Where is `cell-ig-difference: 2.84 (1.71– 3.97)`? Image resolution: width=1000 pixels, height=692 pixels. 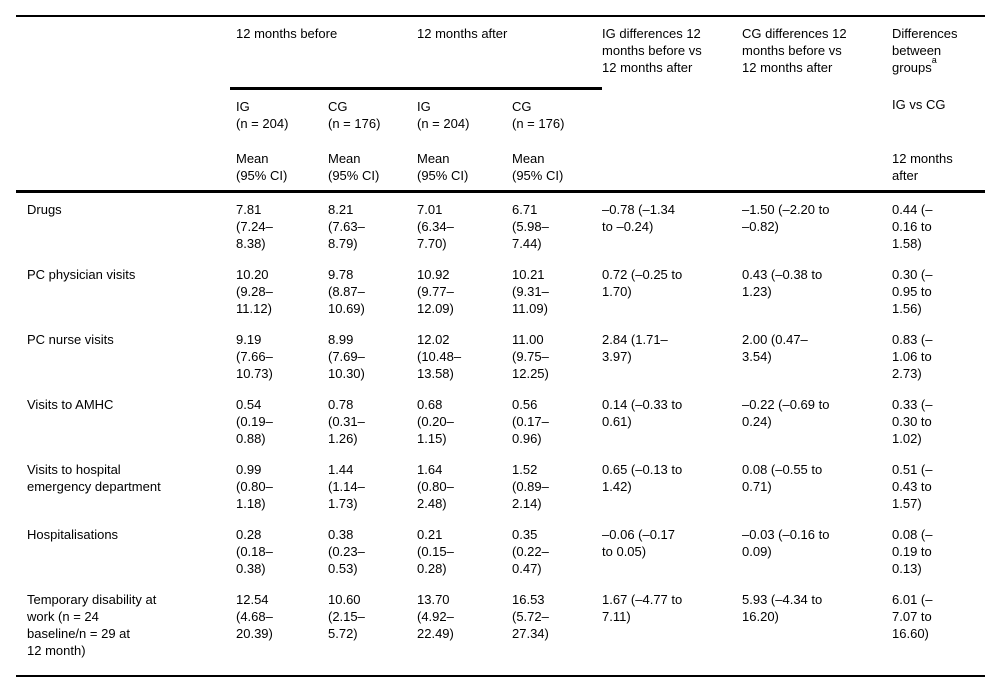 cell-ig-difference: 2.84 (1.71– 3.97) is located at coordinates (635, 347).